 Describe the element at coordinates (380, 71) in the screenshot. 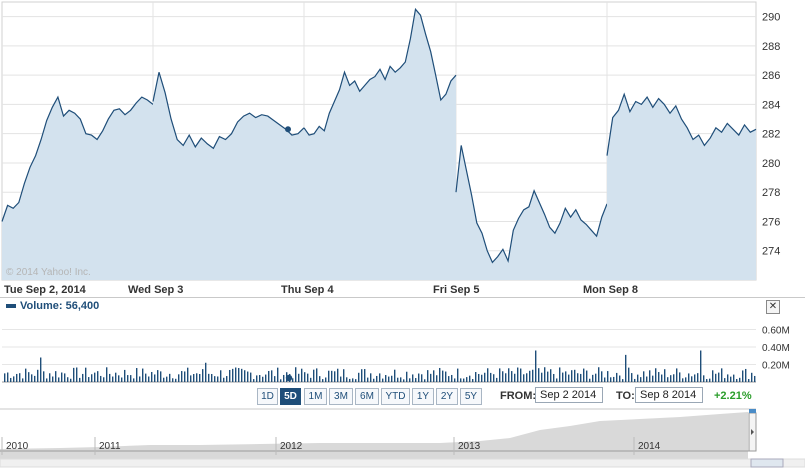

I see `price-line` at that location.